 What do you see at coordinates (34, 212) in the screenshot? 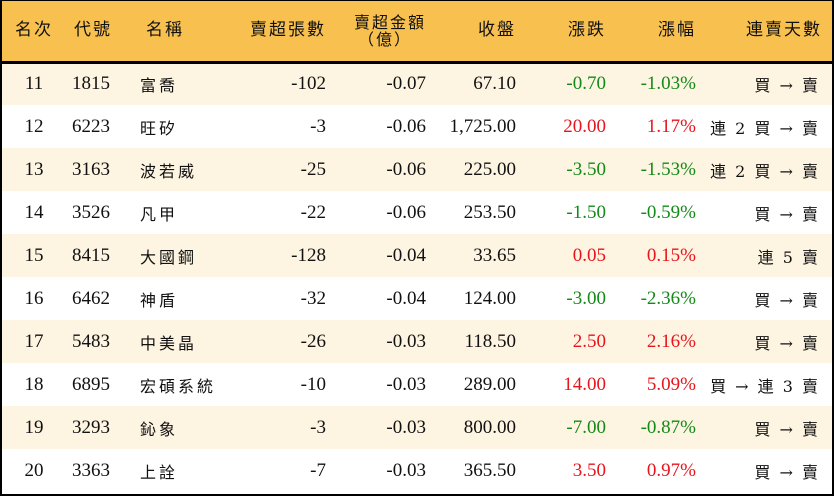
I see `rank-cell: 14` at bounding box center [34, 212].